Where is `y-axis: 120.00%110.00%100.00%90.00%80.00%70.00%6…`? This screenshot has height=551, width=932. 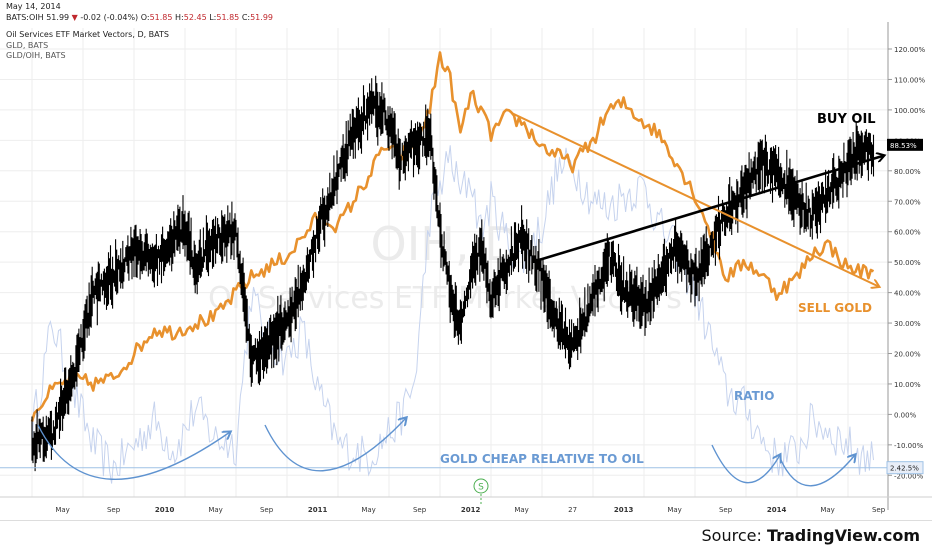
y-axis: 120.00%110.00%100.00%90.00%80.00%70.00%6… is located at coordinates (906, 263).